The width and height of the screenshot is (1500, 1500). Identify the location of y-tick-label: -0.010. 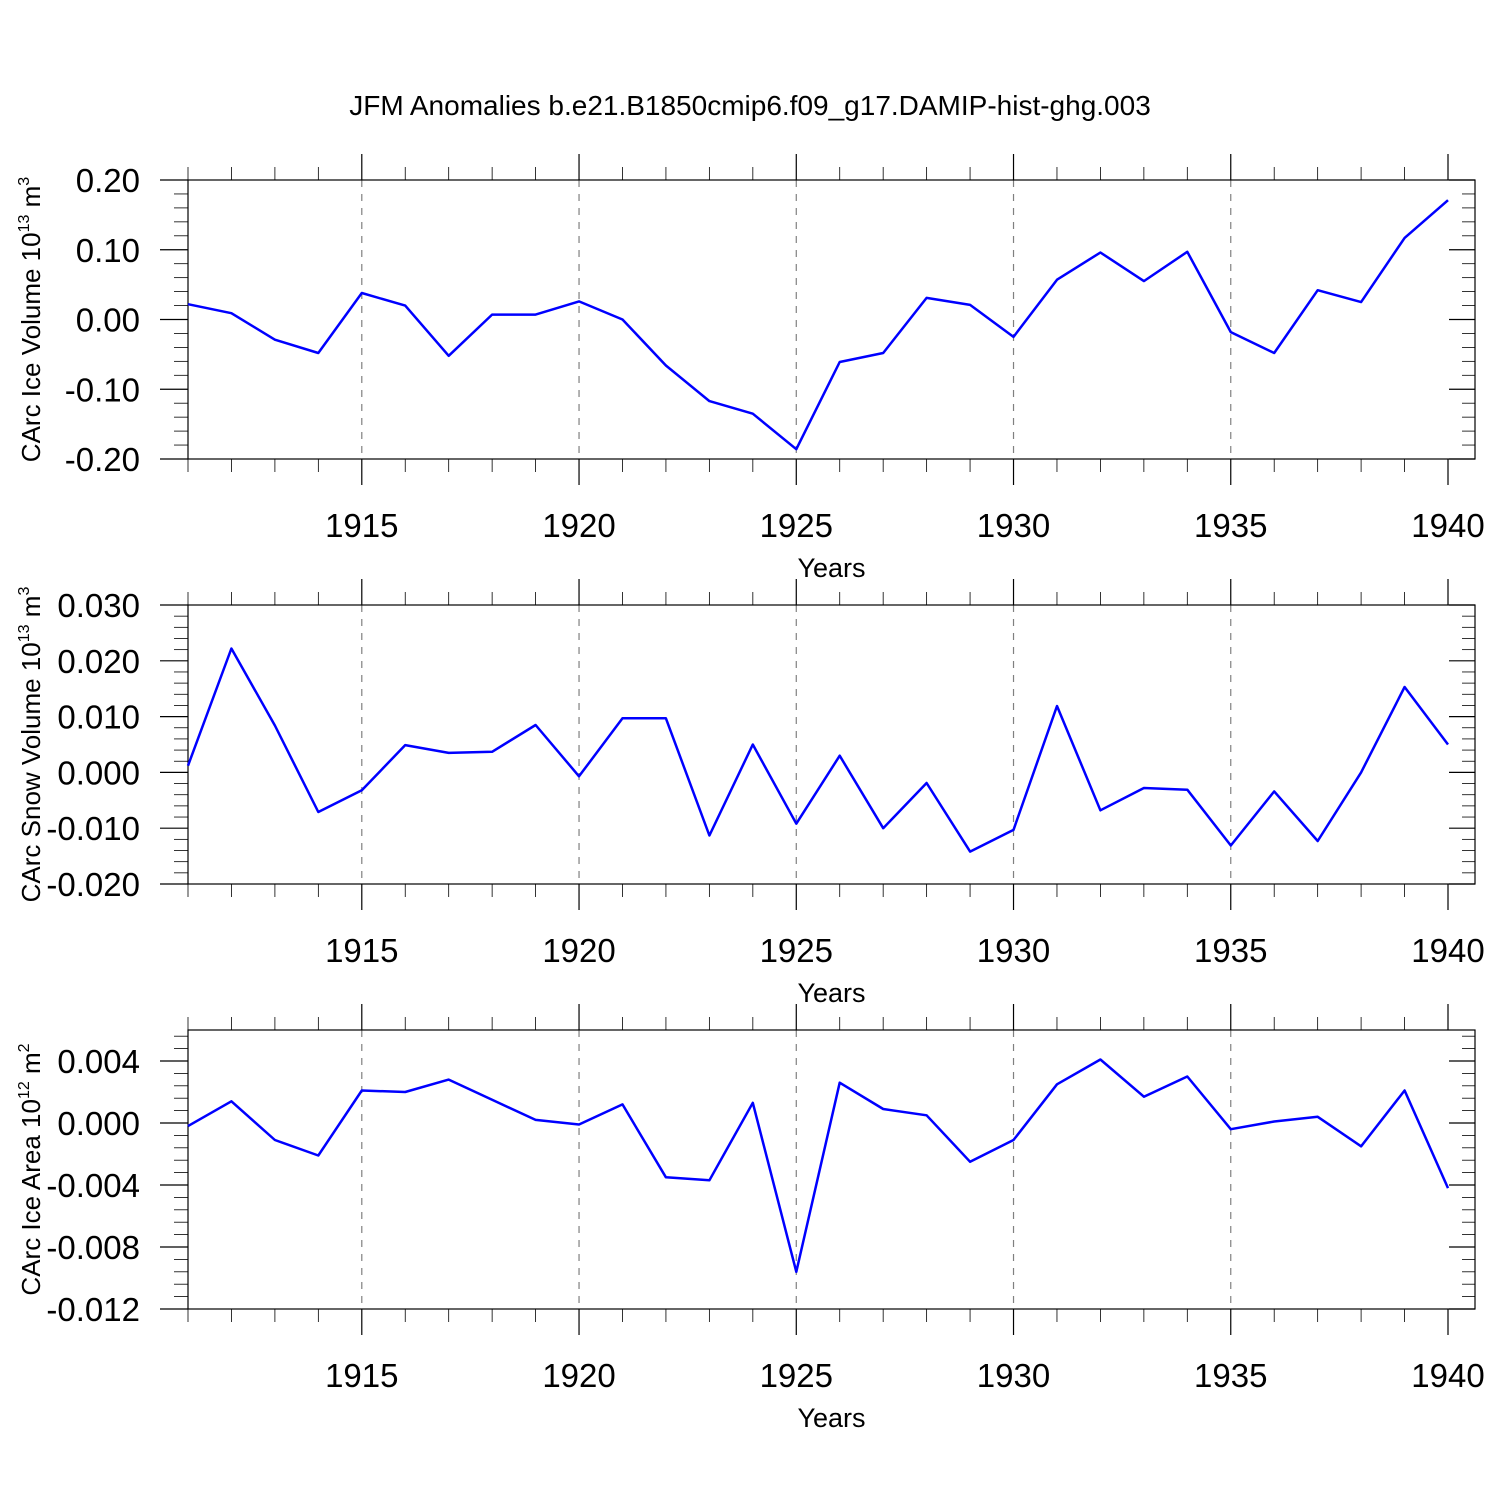
(93, 828).